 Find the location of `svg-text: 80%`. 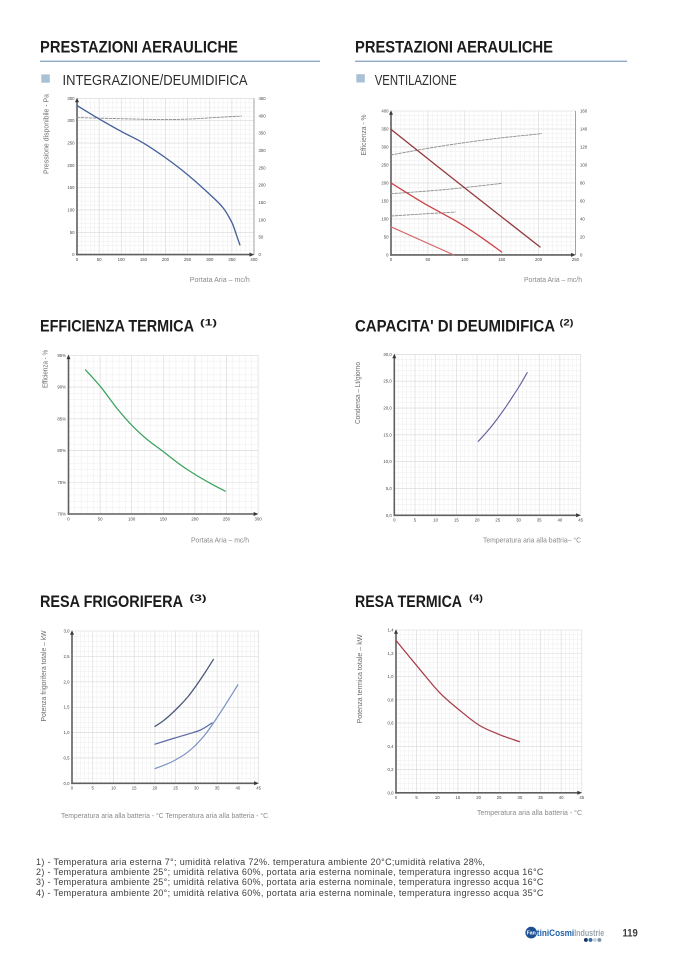

svg-text: 80% is located at coordinates (61, 450).